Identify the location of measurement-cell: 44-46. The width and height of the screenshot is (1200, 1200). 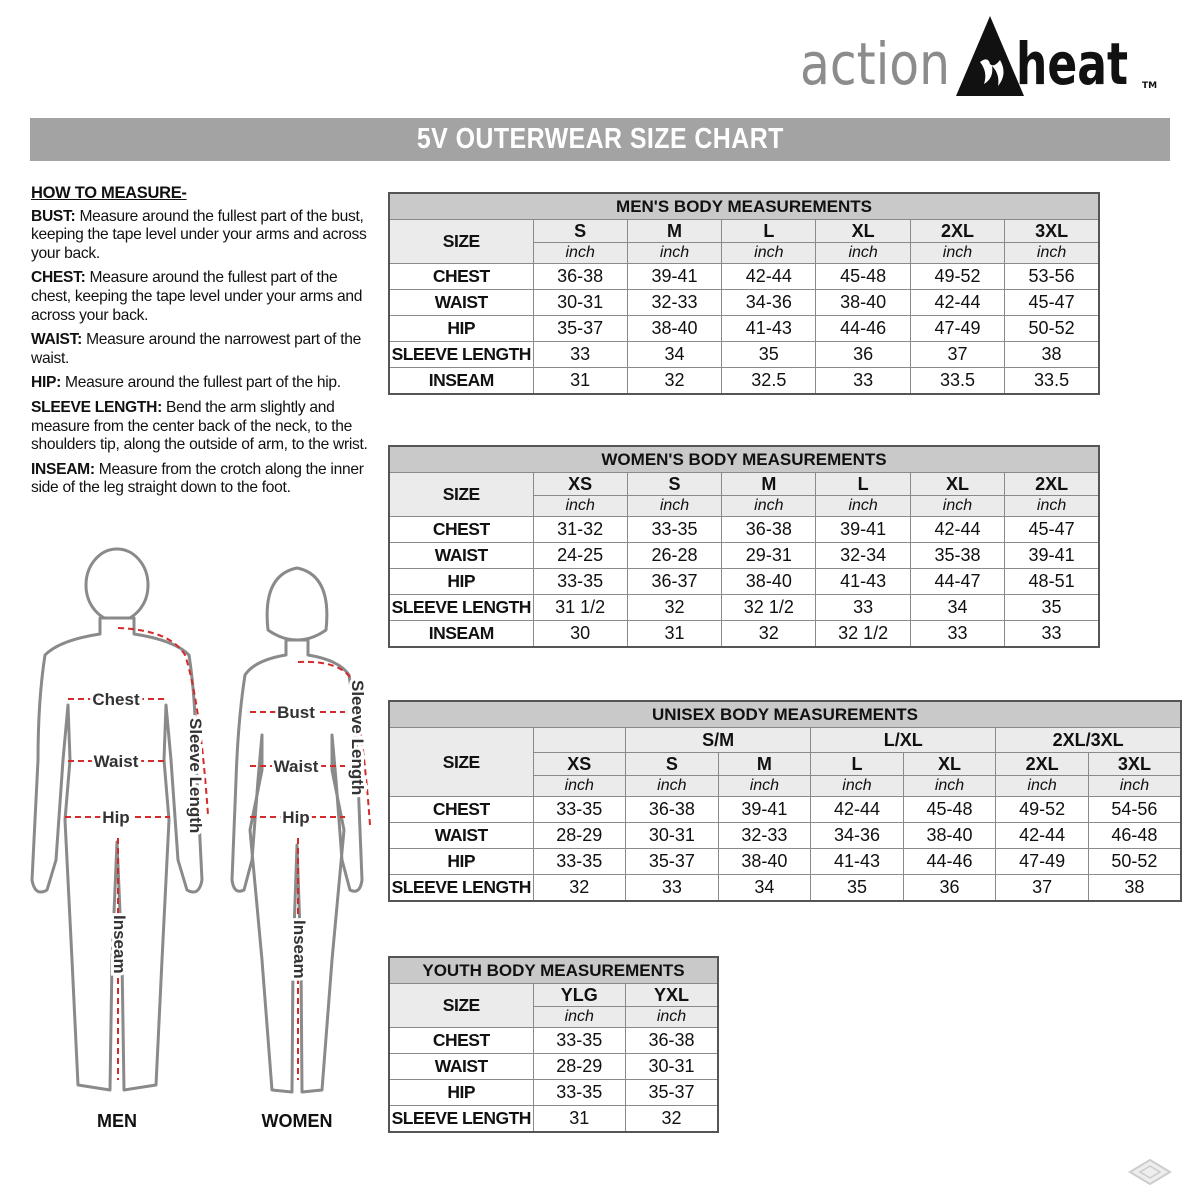
(949, 861).